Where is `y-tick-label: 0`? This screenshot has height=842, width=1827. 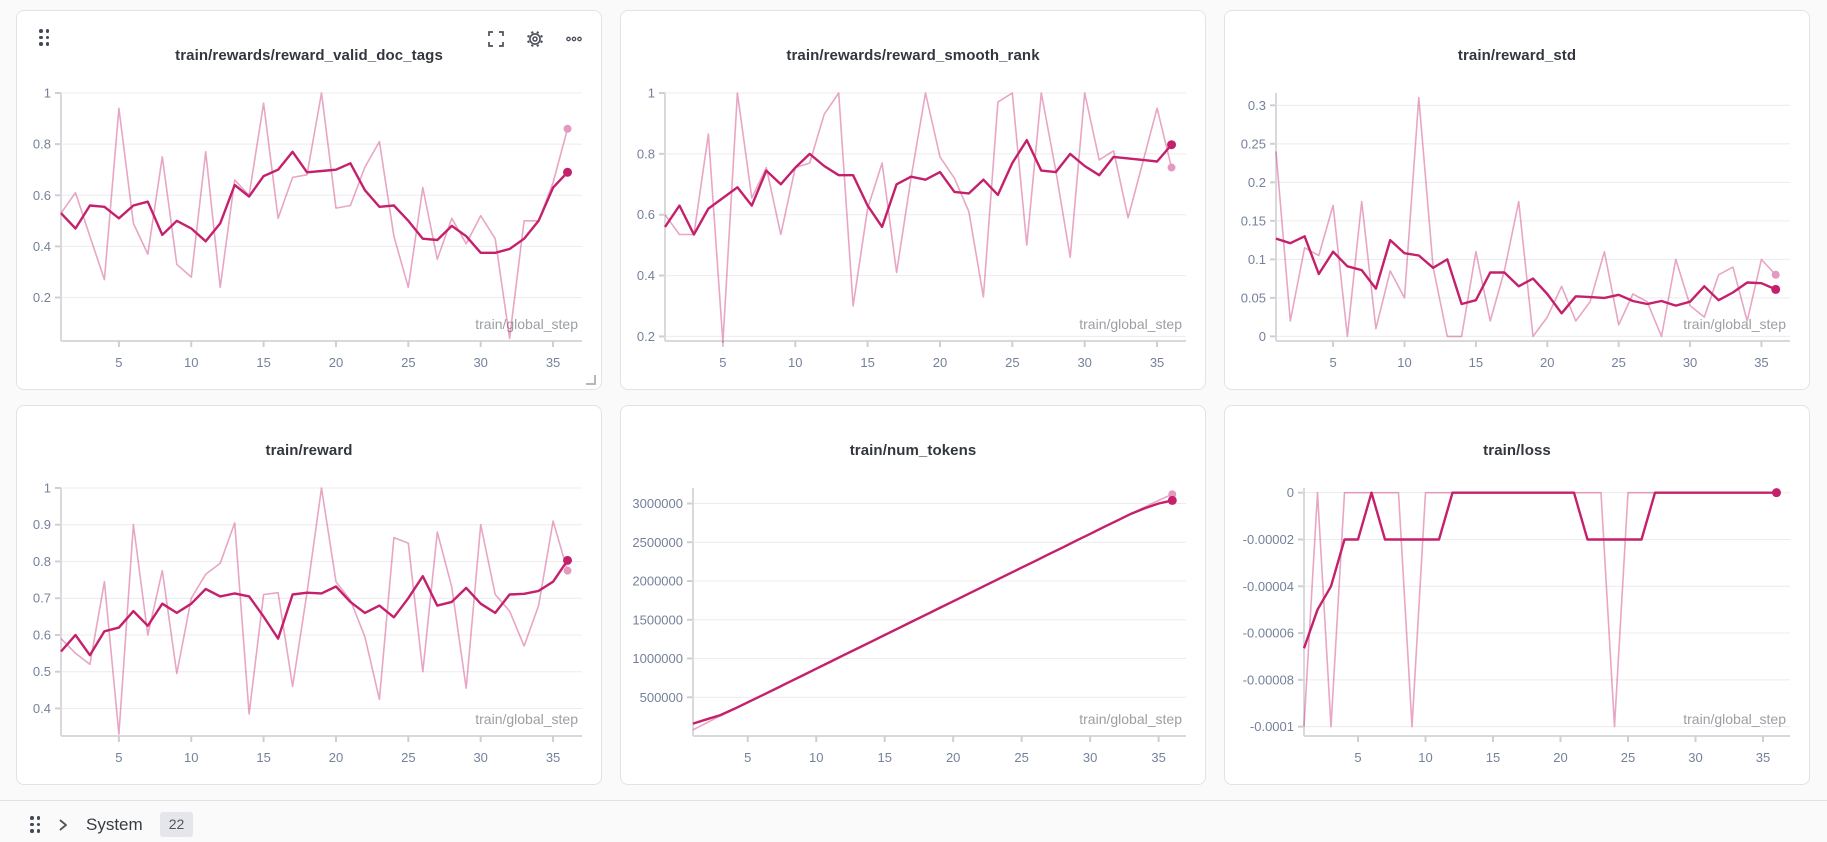
y-tick-label: 0 is located at coordinates (1262, 336).